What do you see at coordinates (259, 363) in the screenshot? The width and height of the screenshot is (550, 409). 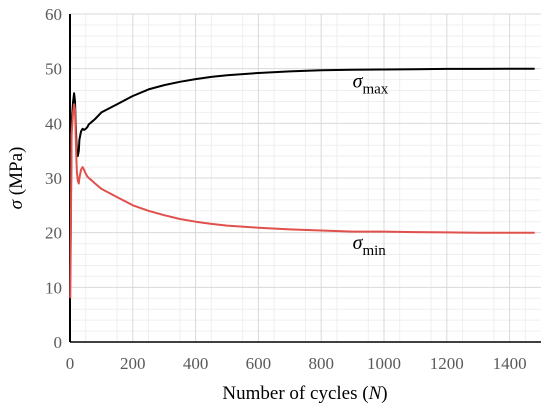 I see `x-tick-label: 600` at bounding box center [259, 363].